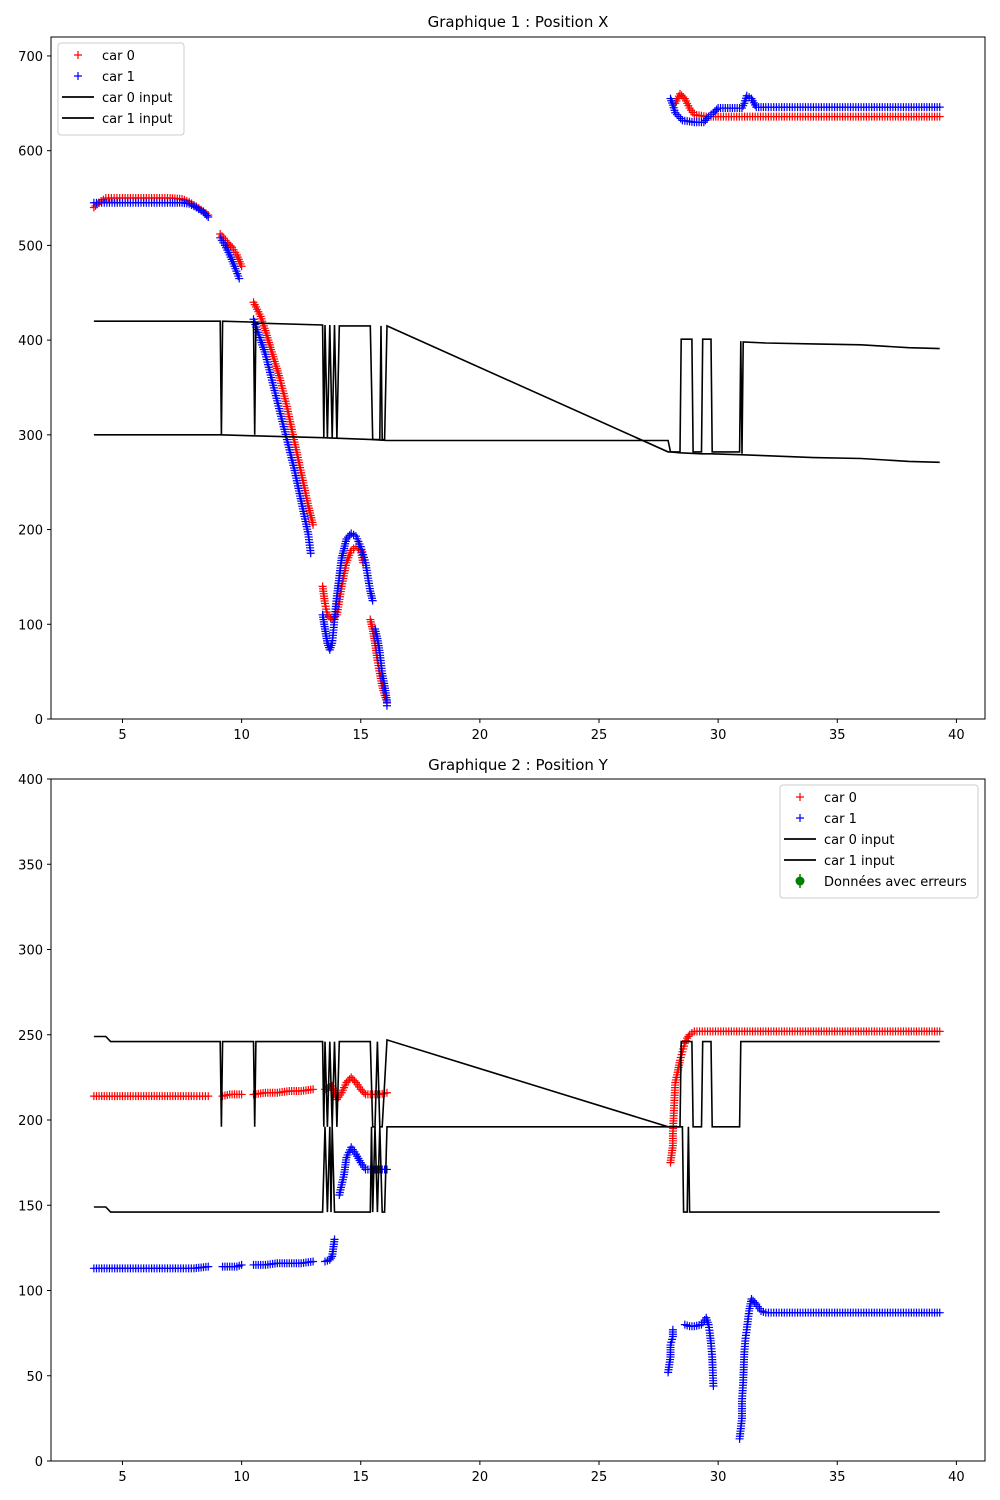  What do you see at coordinates (30, 246) in the screenshot?
I see `y-tick-label: 500` at bounding box center [30, 246].